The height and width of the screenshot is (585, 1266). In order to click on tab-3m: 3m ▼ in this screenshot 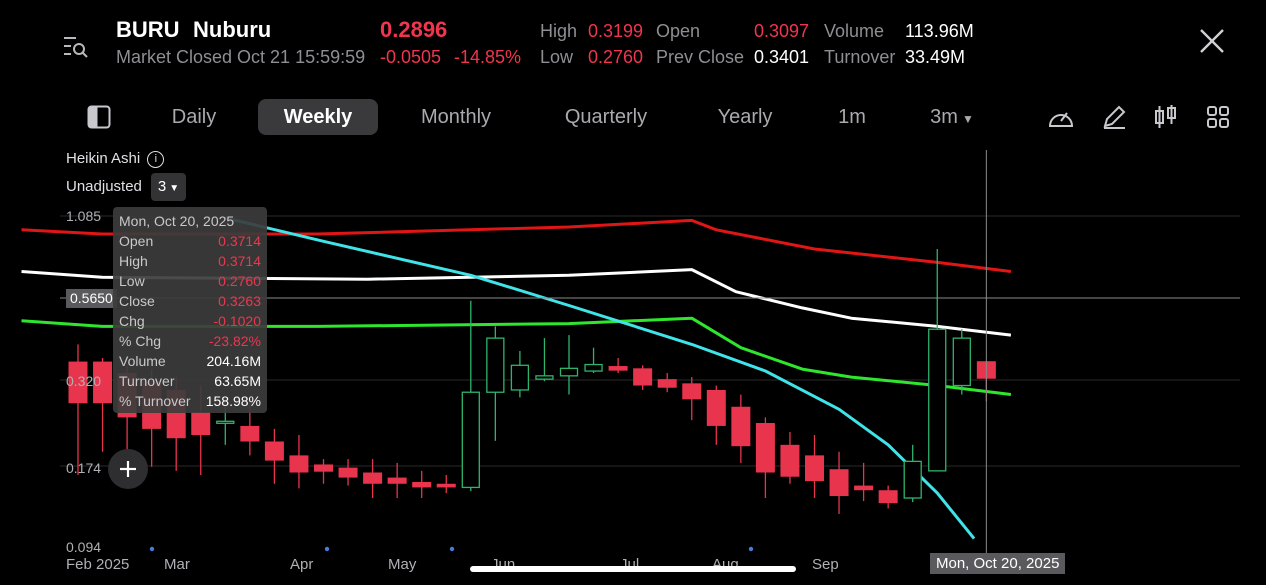, I will do `click(952, 117)`.